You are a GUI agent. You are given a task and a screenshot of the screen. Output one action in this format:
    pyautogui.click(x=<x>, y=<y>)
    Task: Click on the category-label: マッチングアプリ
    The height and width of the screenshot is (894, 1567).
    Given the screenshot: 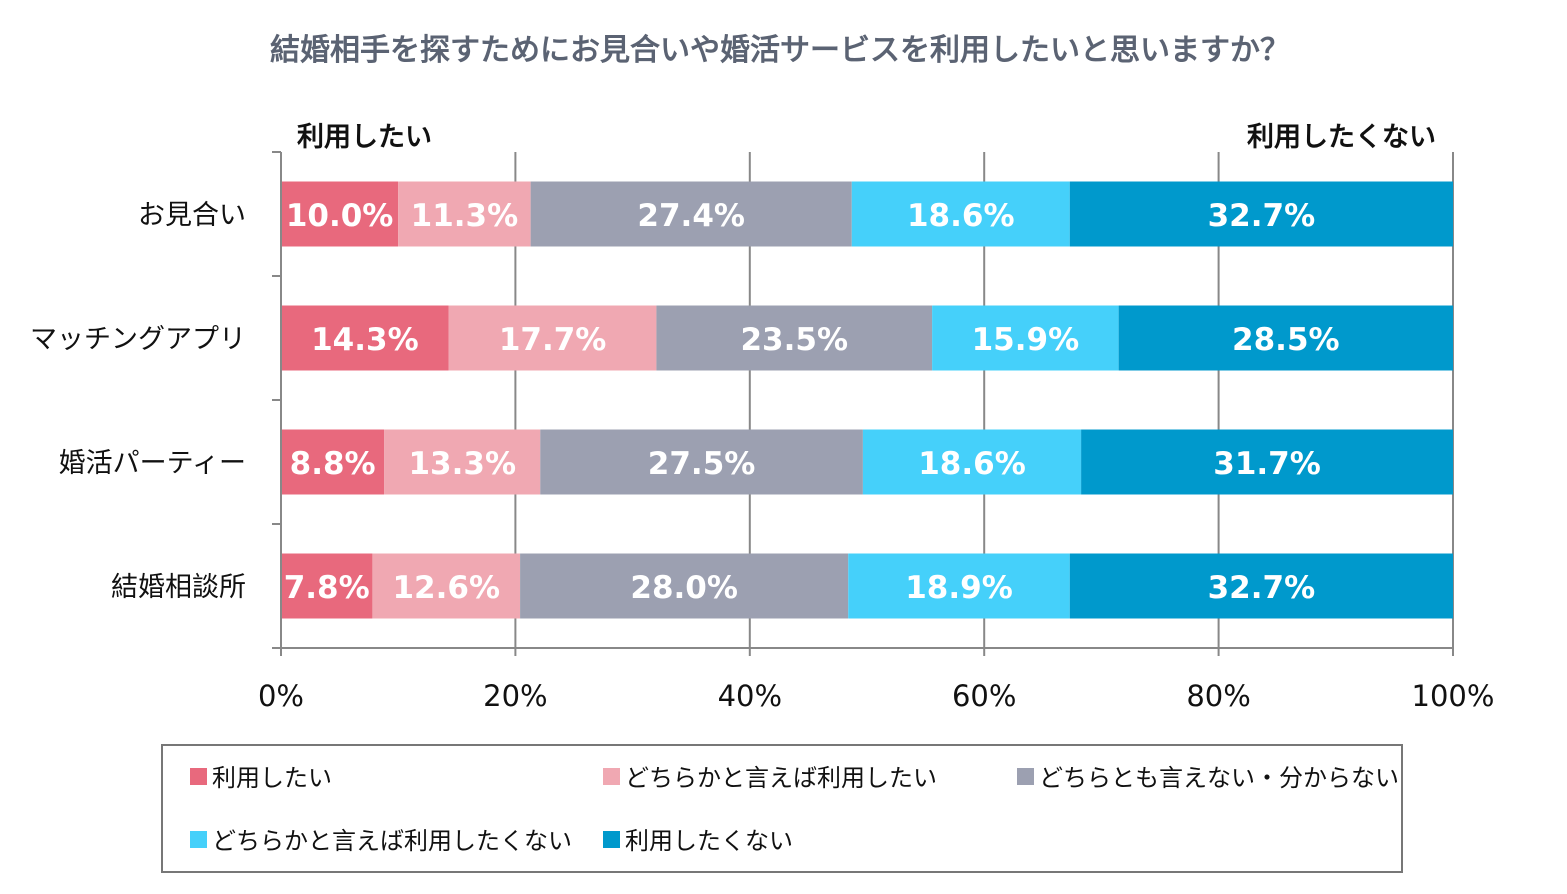 What is the action you would take?
    pyautogui.click(x=138, y=339)
    